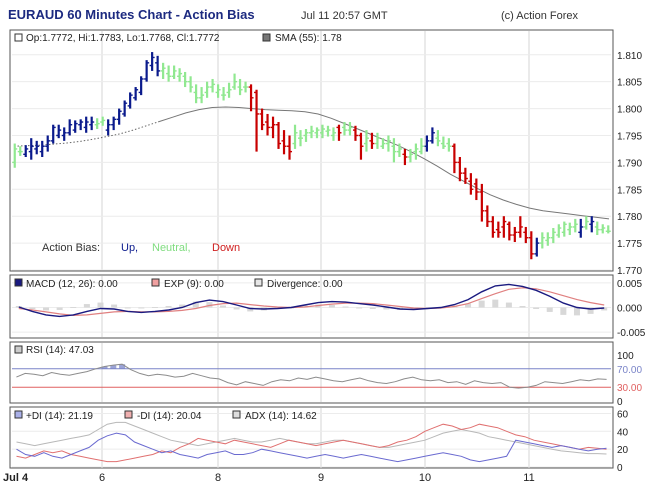  What do you see at coordinates (18, 37) in the screenshot?
I see `ohlc-legend-swatch` at bounding box center [18, 37].